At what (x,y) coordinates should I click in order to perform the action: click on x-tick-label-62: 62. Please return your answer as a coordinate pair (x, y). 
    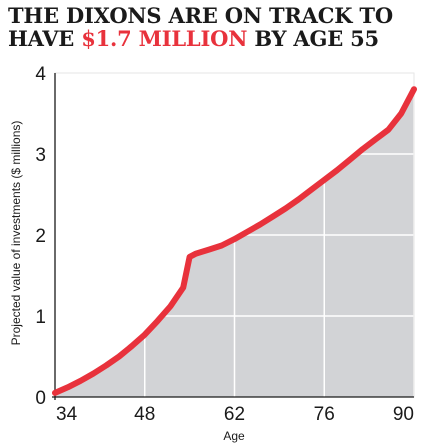
    Looking at the image, I should click on (234, 414).